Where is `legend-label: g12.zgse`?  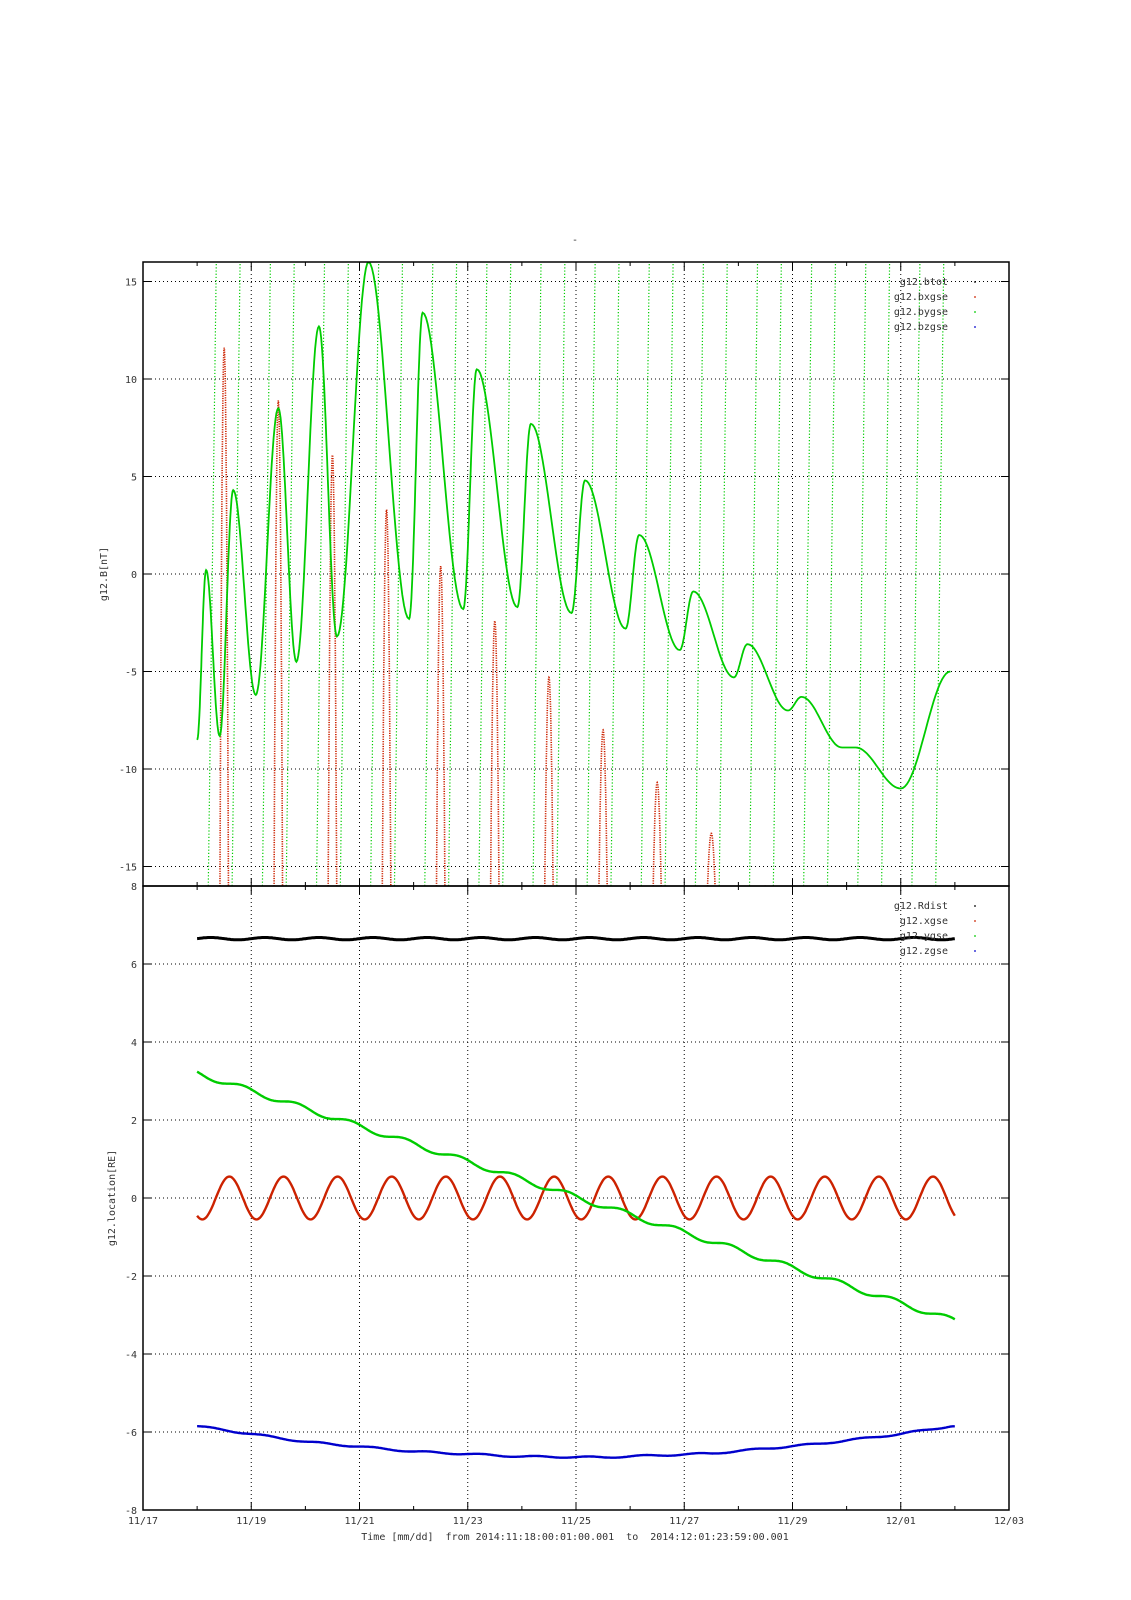
legend-label: g12.zgse is located at coordinates (924, 951).